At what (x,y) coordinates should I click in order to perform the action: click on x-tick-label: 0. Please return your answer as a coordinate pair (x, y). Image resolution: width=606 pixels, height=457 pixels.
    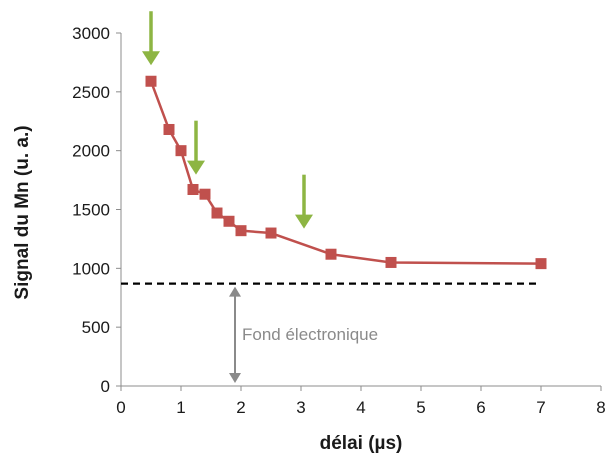
    Looking at the image, I should click on (120, 407).